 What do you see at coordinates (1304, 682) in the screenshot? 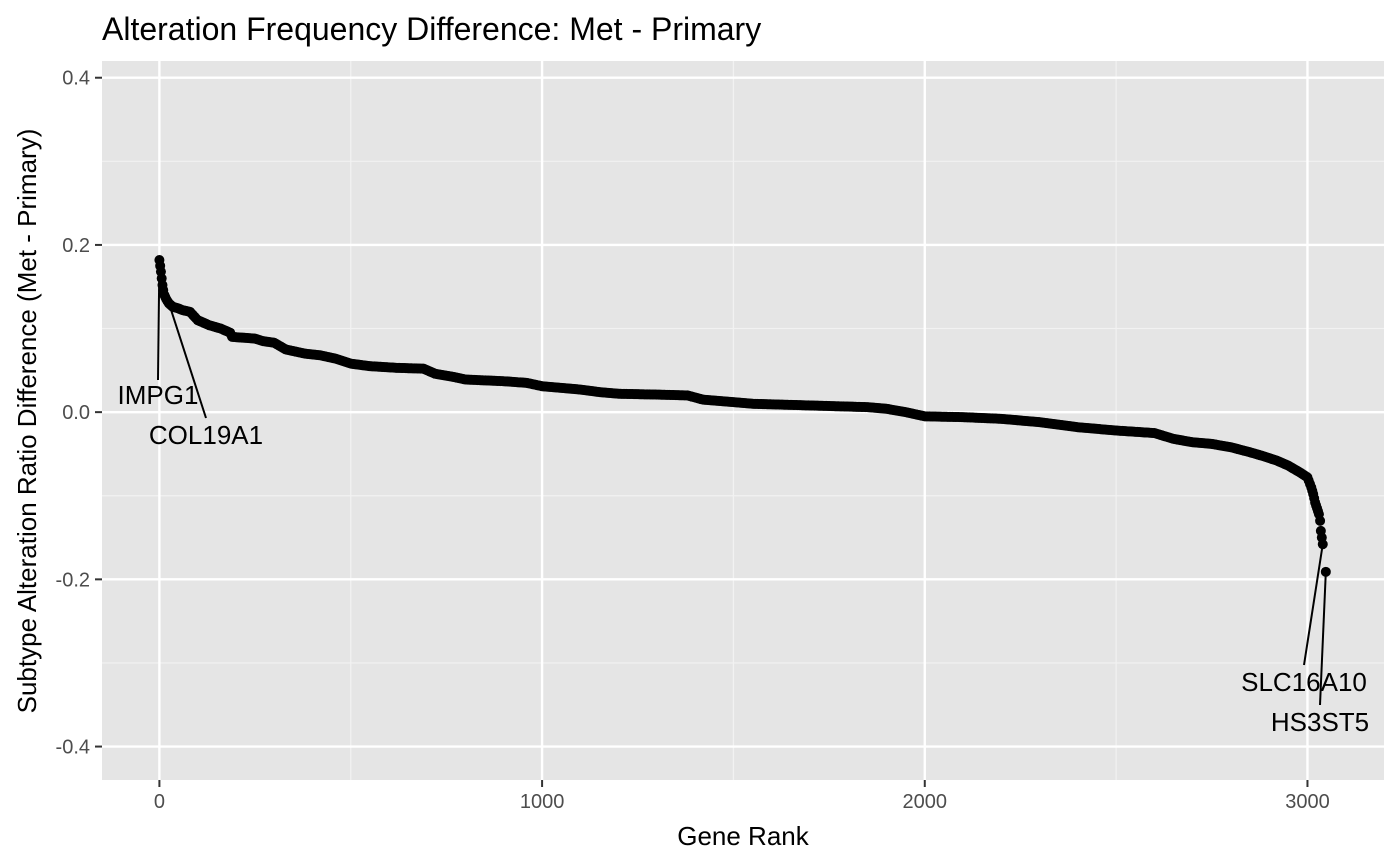
I see `annotation-label: SLC16A10` at bounding box center [1304, 682].